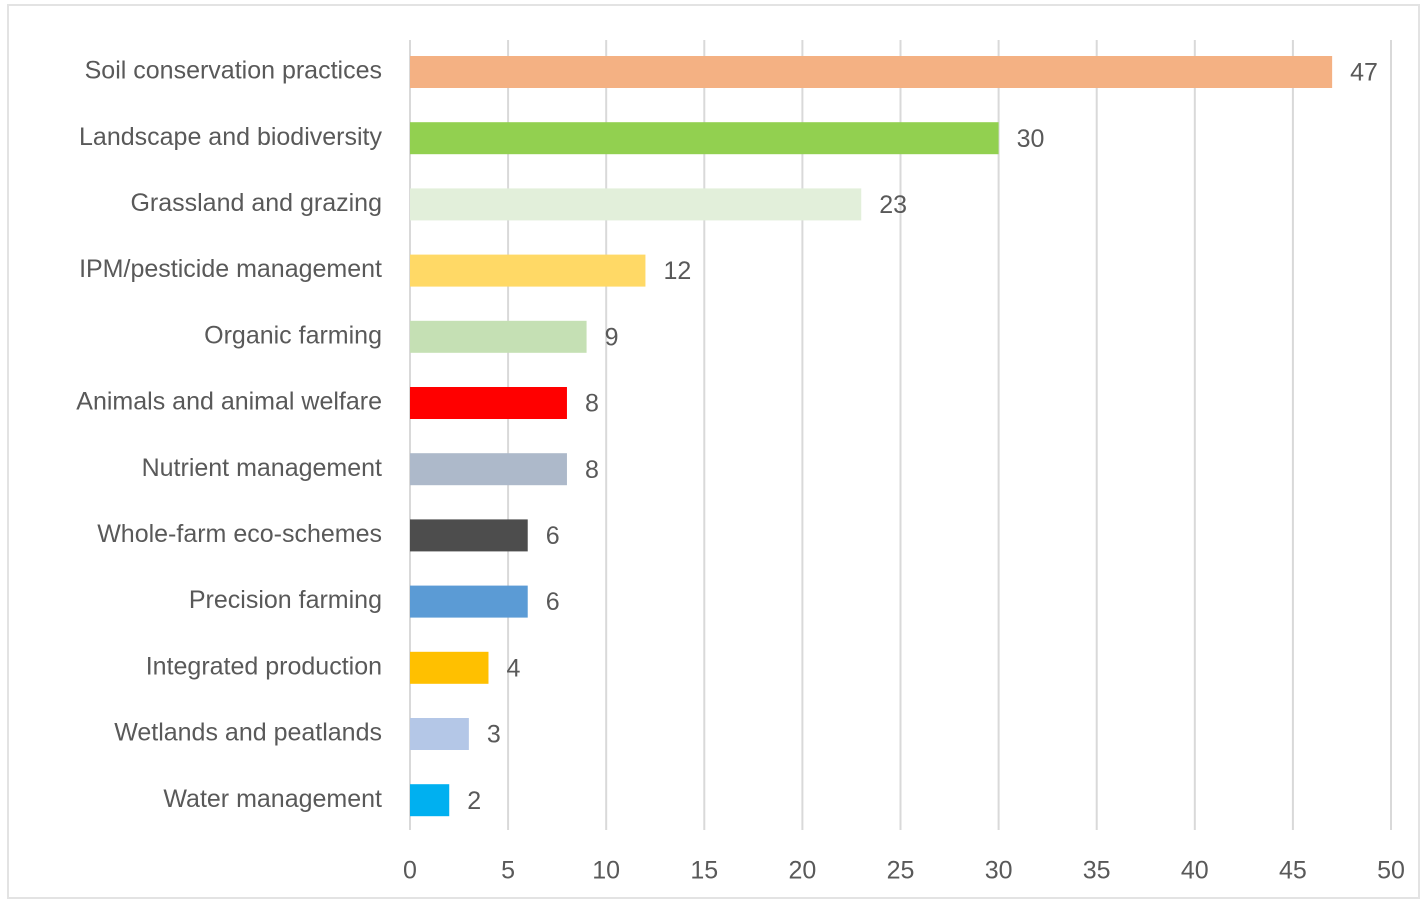  Describe the element at coordinates (264, 666) in the screenshot. I see `y-tick-label: Integrated production` at that location.